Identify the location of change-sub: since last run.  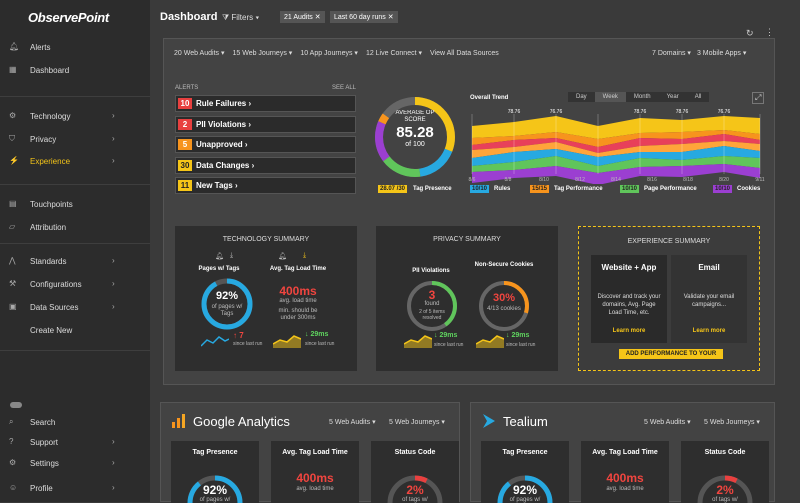
(521, 345).